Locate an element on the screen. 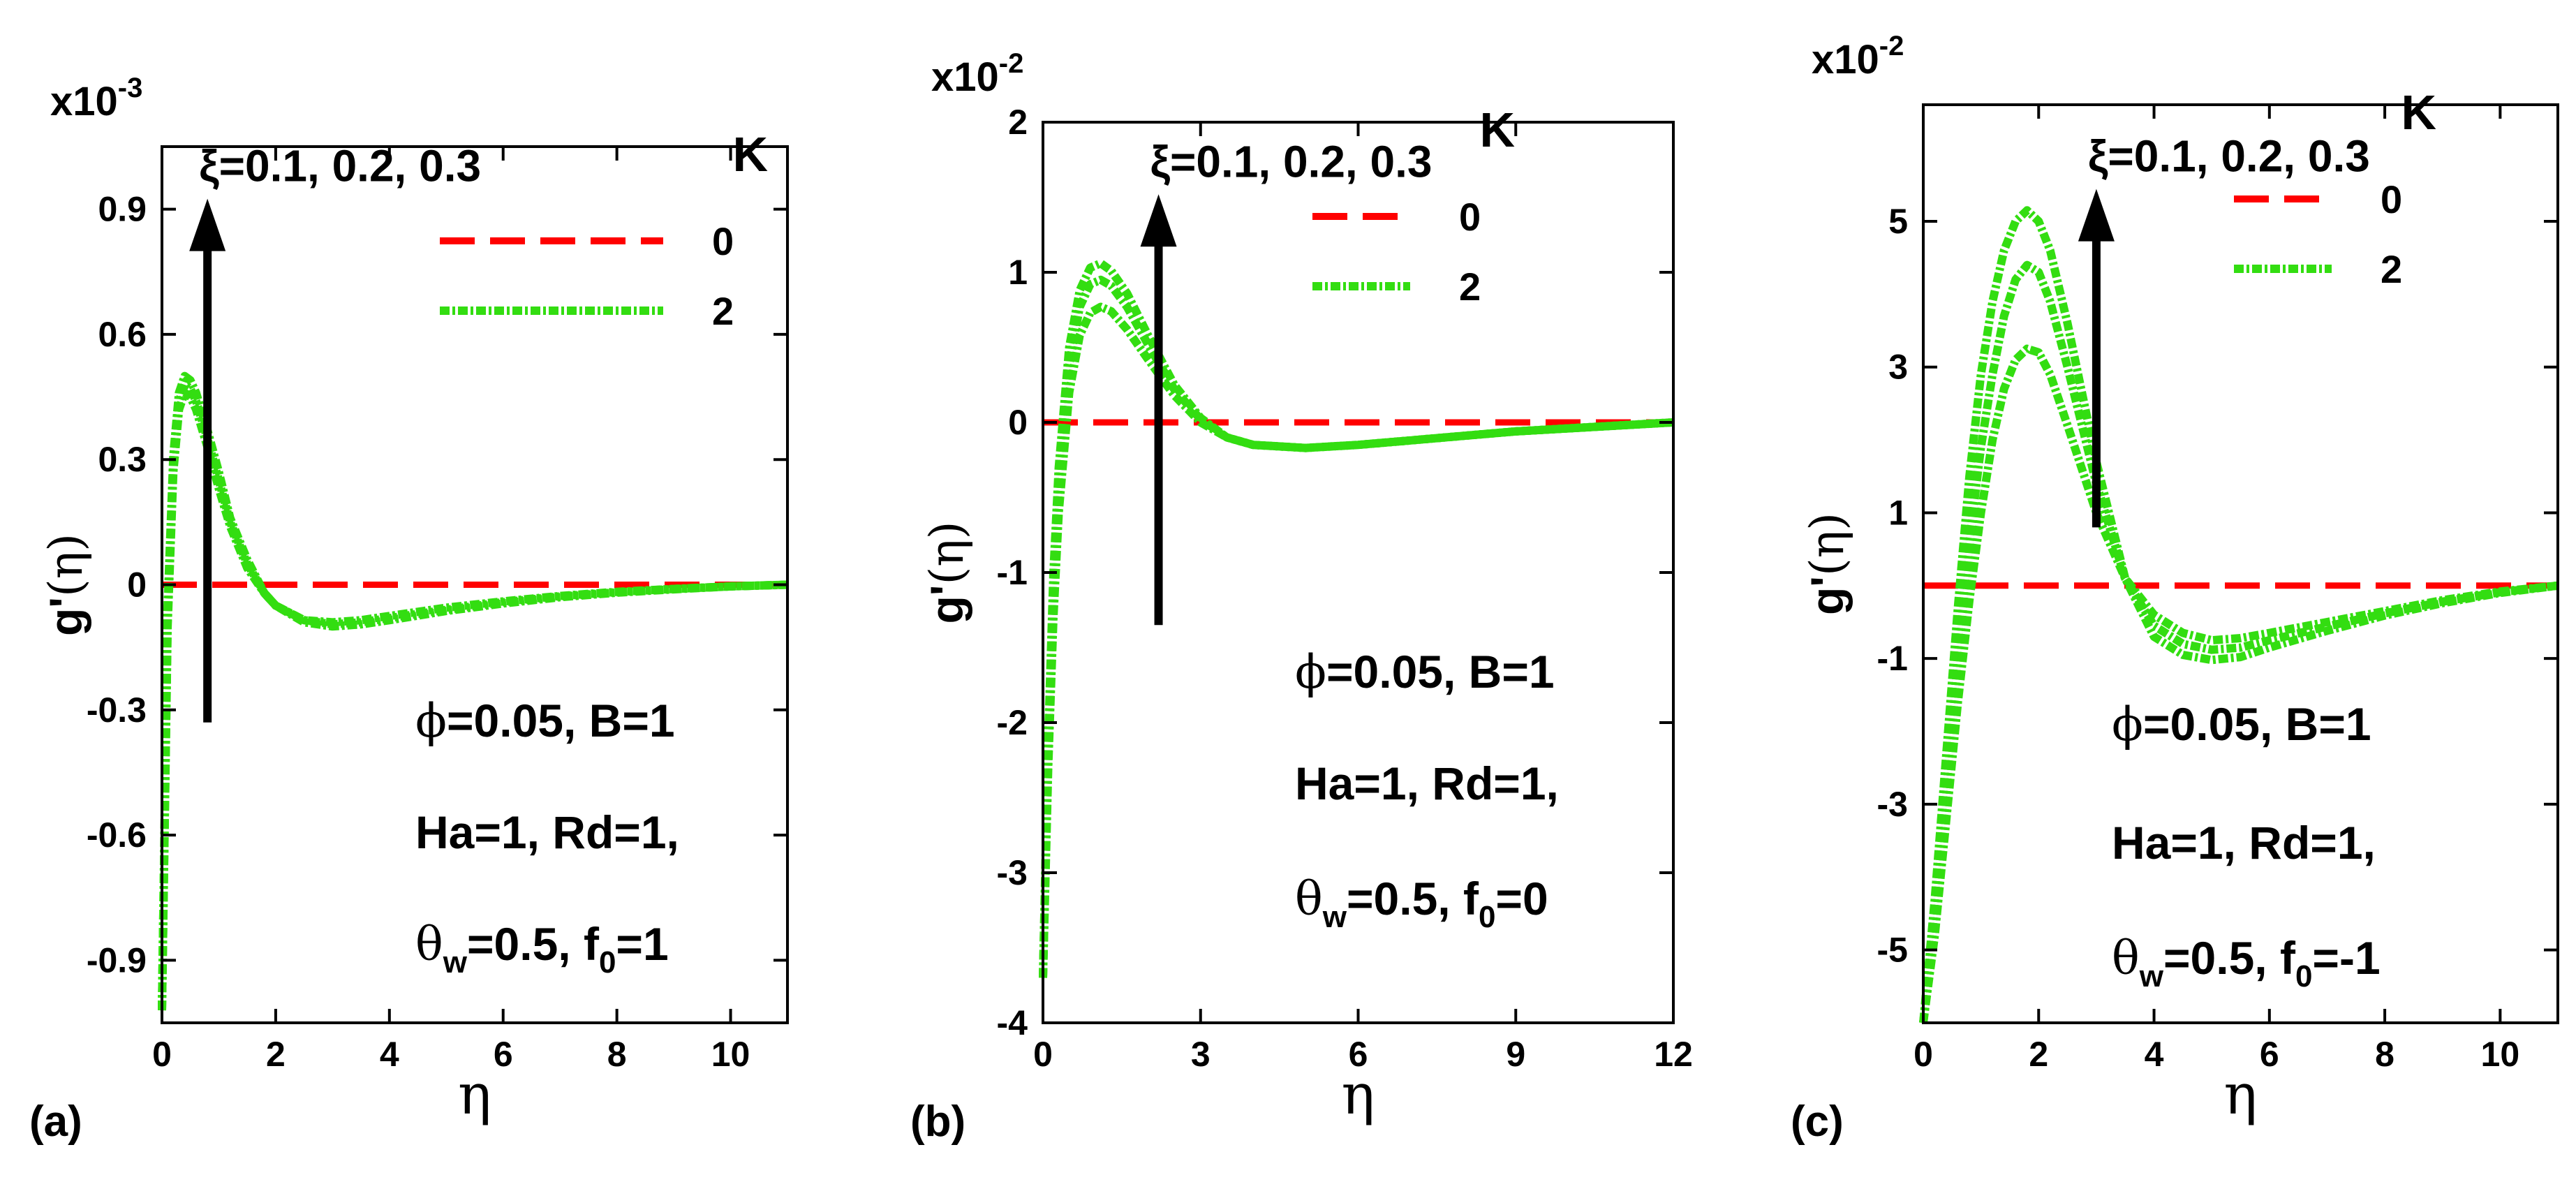 This screenshot has height=1182, width=2576. multiplier-exponent: -3 is located at coordinates (130, 88).